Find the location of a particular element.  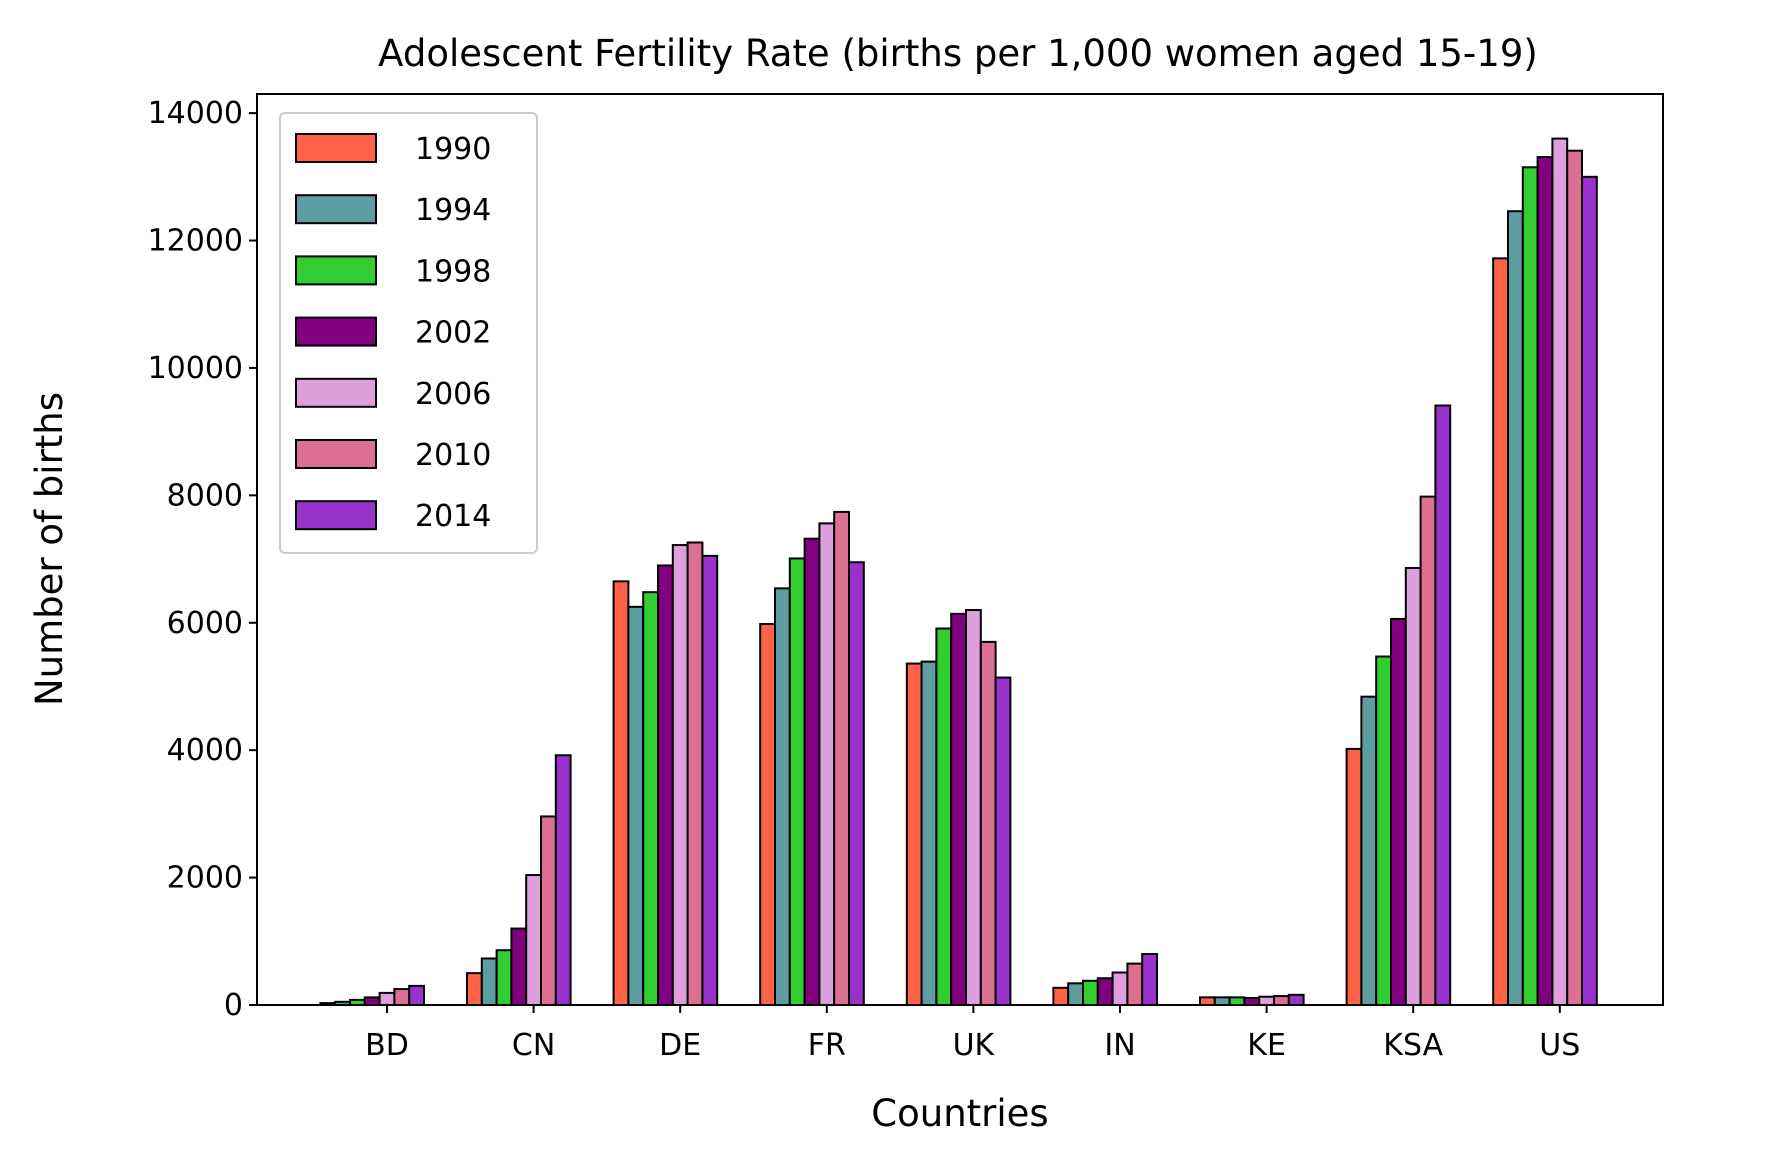

bar-de-1998 is located at coordinates (651, 798).